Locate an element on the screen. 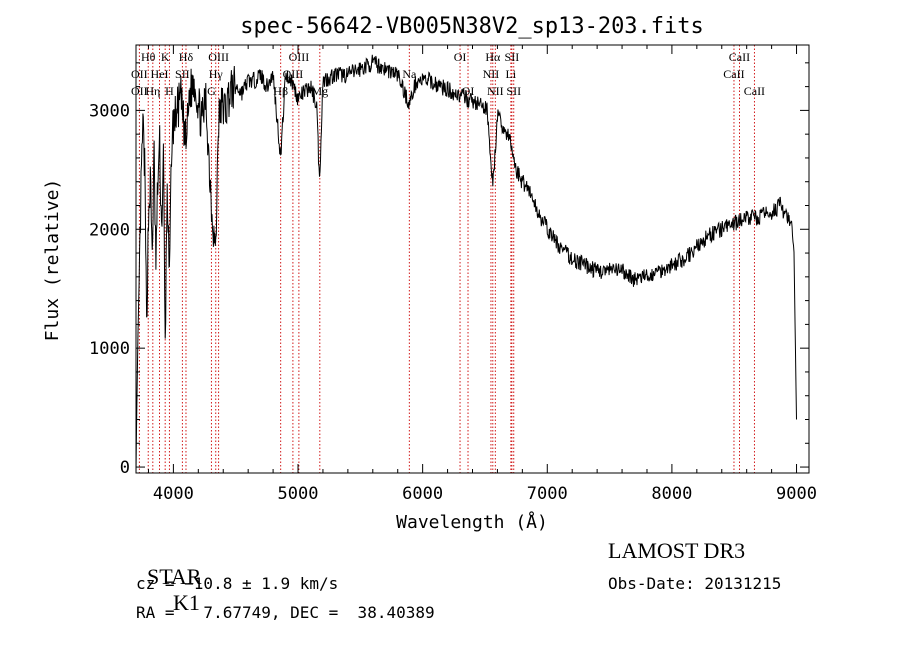  x-tick-label: 7000 is located at coordinates (547, 494).